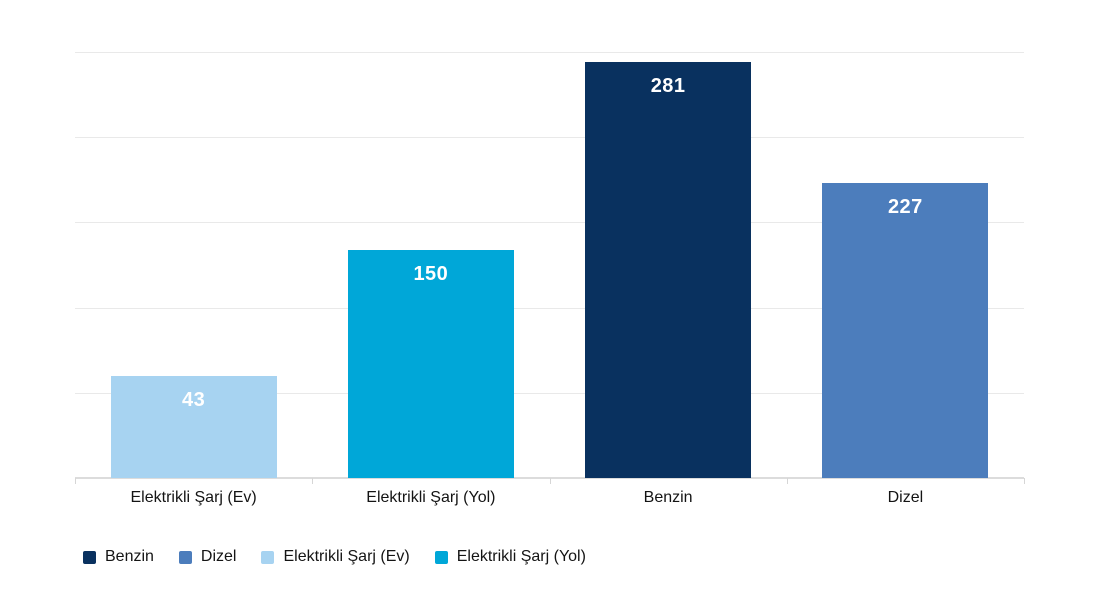 This screenshot has width=1120, height=600. Describe the element at coordinates (521, 556) in the screenshot. I see `legend-label: Elektrikli Şarj (Yol)` at that location.